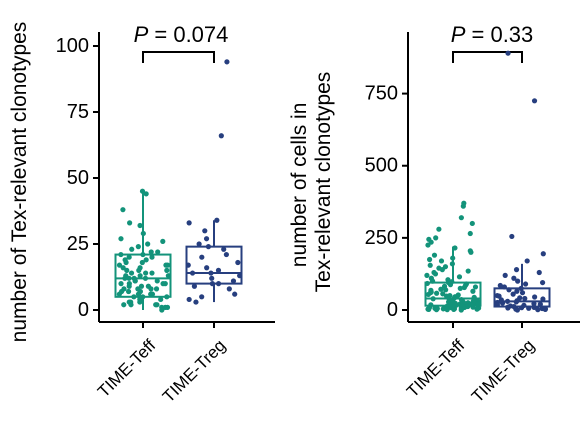 This screenshot has height=434, width=584. Describe the element at coordinates (381, 238) in the screenshot. I see `y-tick-label: 250` at that location.